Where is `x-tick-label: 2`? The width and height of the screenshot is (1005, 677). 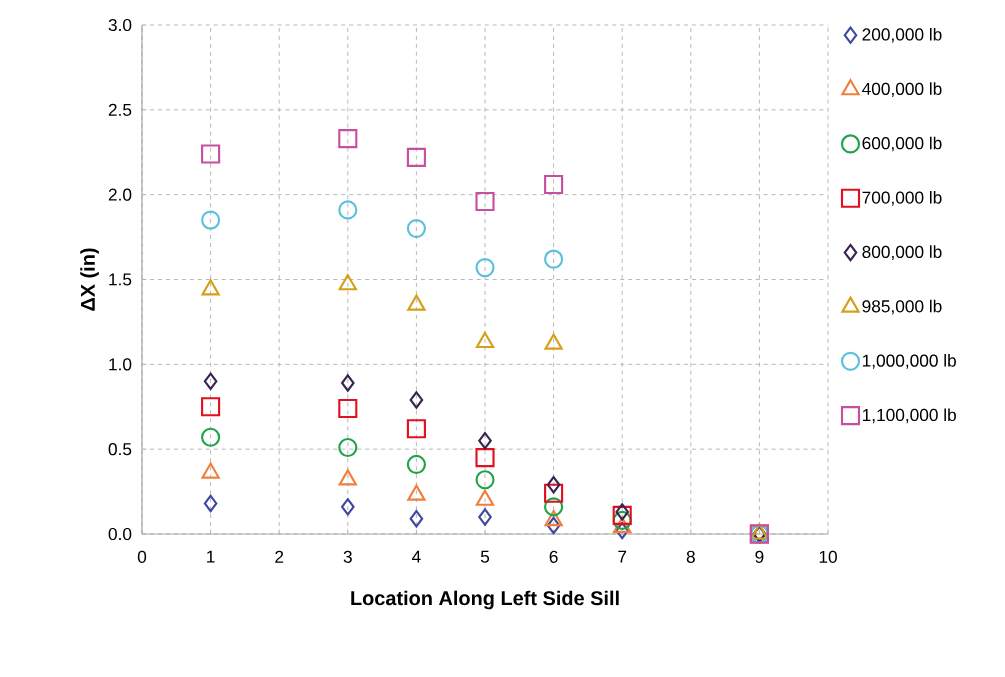 x-tick-label: 2 is located at coordinates (279, 556).